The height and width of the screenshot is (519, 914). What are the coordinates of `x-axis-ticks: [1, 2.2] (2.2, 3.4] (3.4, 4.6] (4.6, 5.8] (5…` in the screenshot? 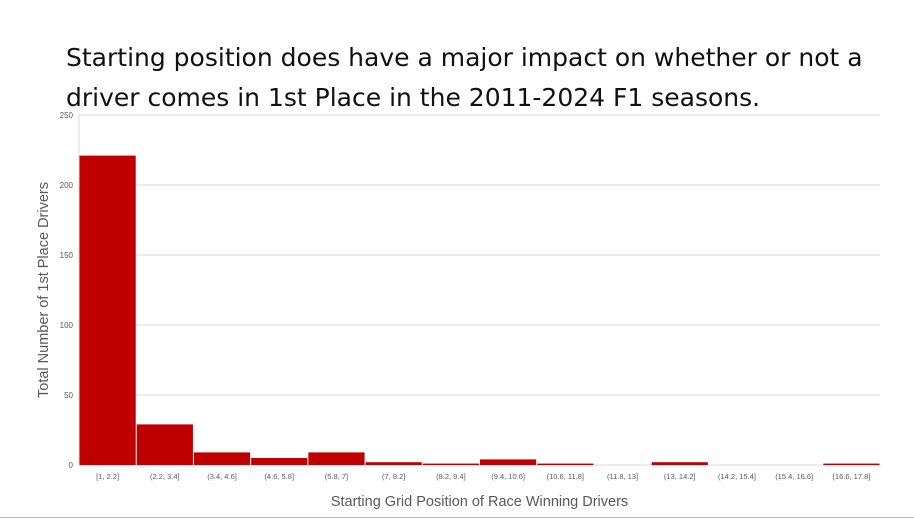 It's located at (483, 476).